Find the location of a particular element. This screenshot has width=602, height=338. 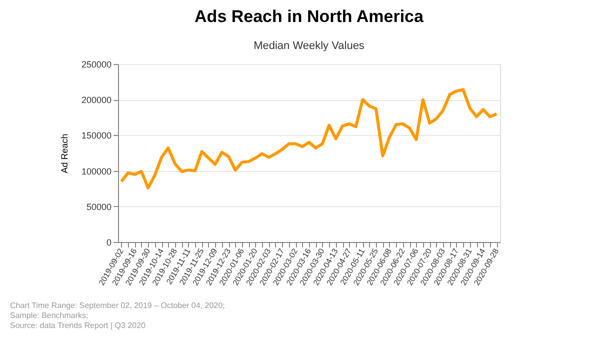

y-tick-label: 250000 is located at coordinates (96, 65).